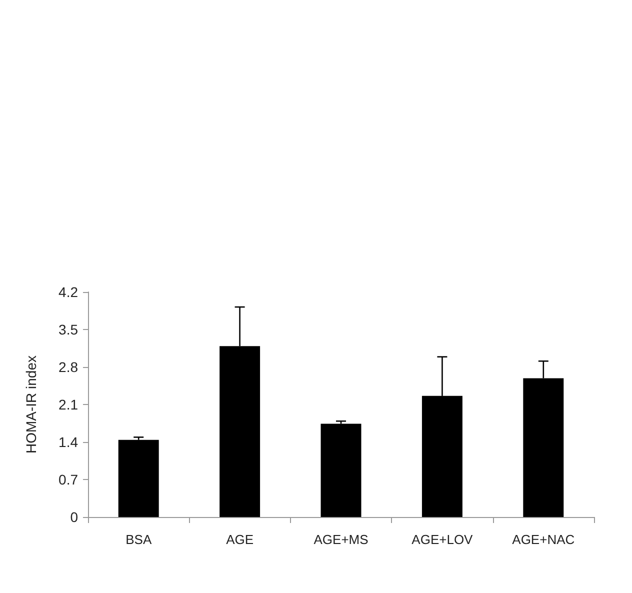 This screenshot has height=593, width=632. What do you see at coordinates (68, 404) in the screenshot?
I see `y-tick-label: 2.1` at bounding box center [68, 404].